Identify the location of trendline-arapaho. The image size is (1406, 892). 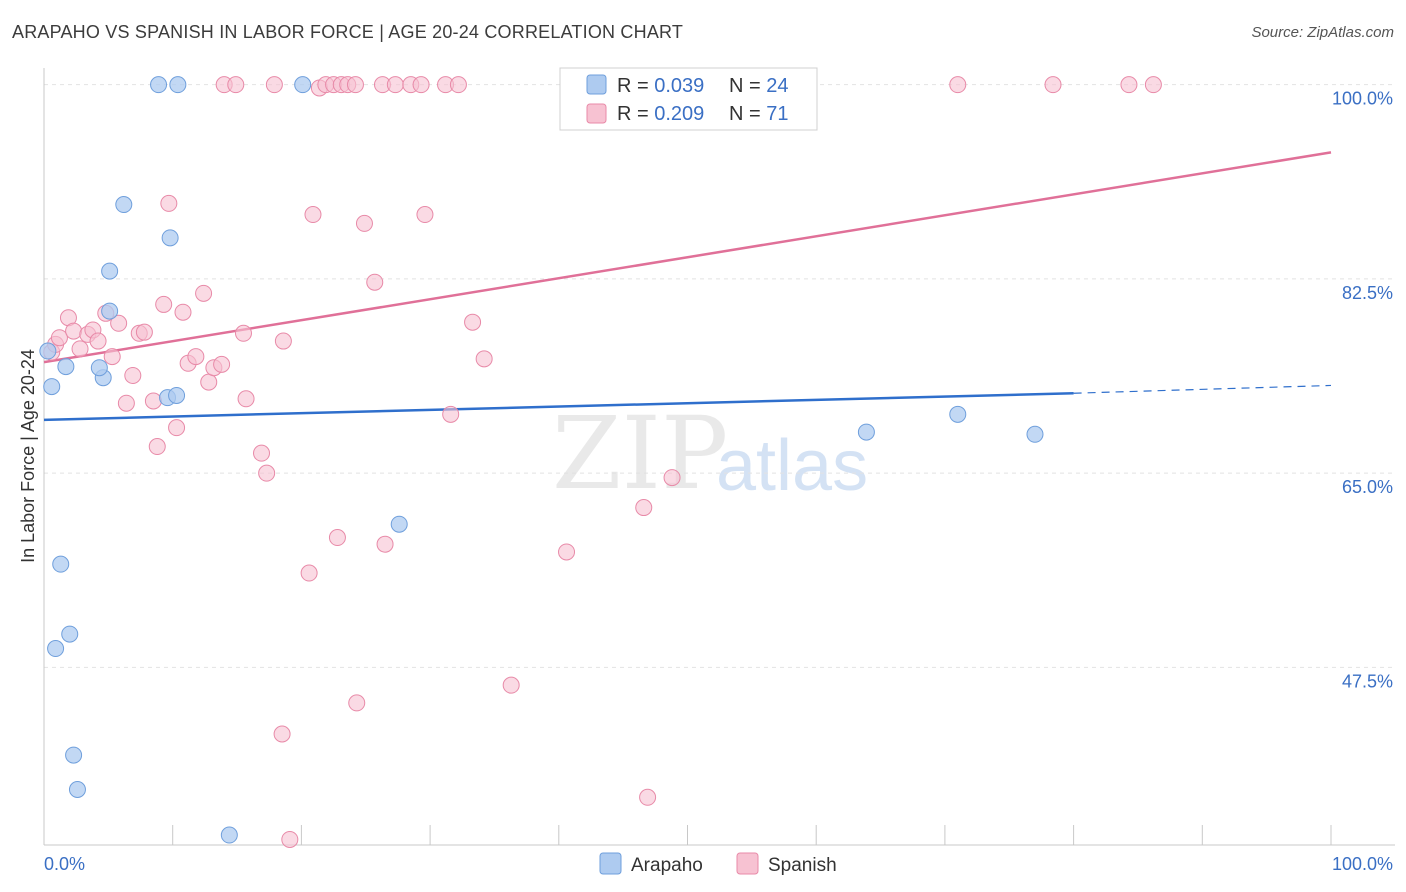
(558, 406).